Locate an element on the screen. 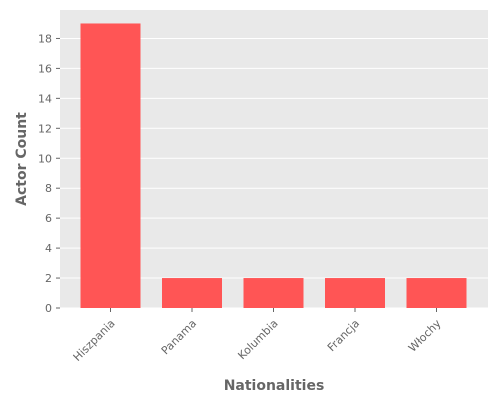 The height and width of the screenshot is (400, 500). y-tick-label: 14 is located at coordinates (45, 98).